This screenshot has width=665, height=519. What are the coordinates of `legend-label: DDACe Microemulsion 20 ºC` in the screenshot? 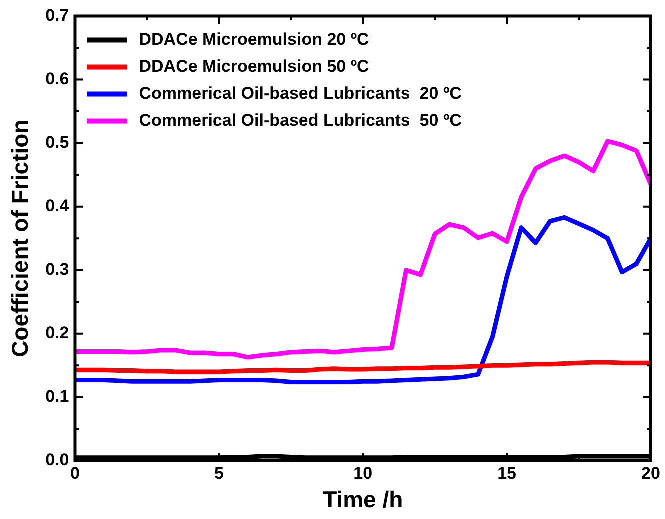 It's located at (254, 39).